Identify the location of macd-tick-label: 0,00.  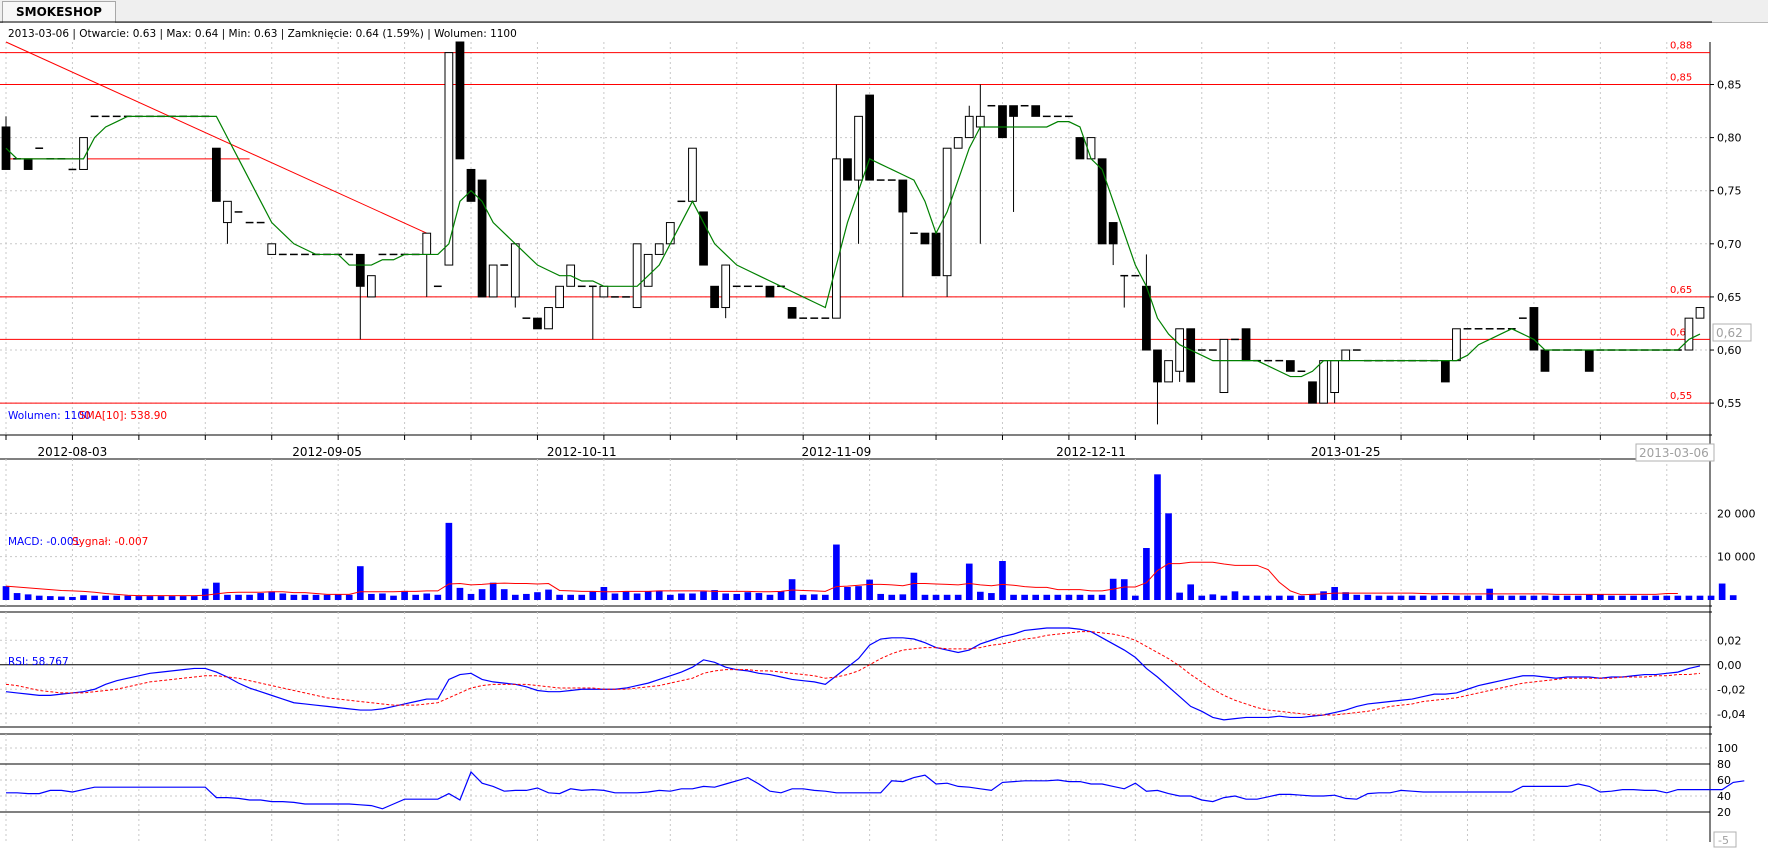
(1729, 665).